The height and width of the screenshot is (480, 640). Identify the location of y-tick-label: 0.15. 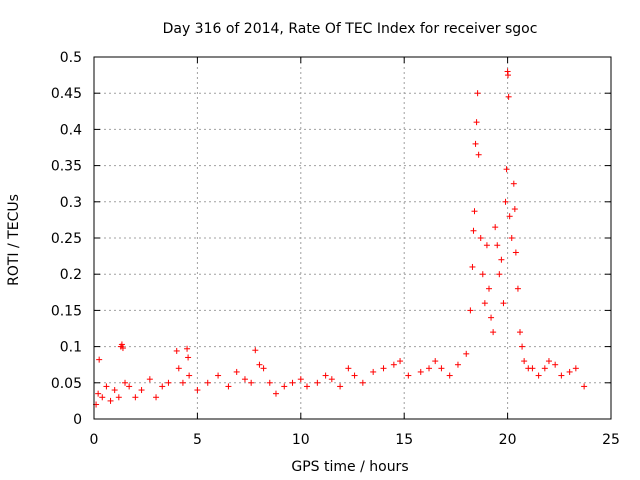
(66, 311).